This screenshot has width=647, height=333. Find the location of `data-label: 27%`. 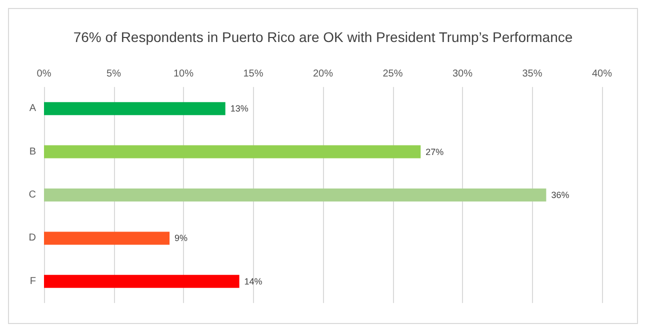

data-label: 27% is located at coordinates (435, 151).